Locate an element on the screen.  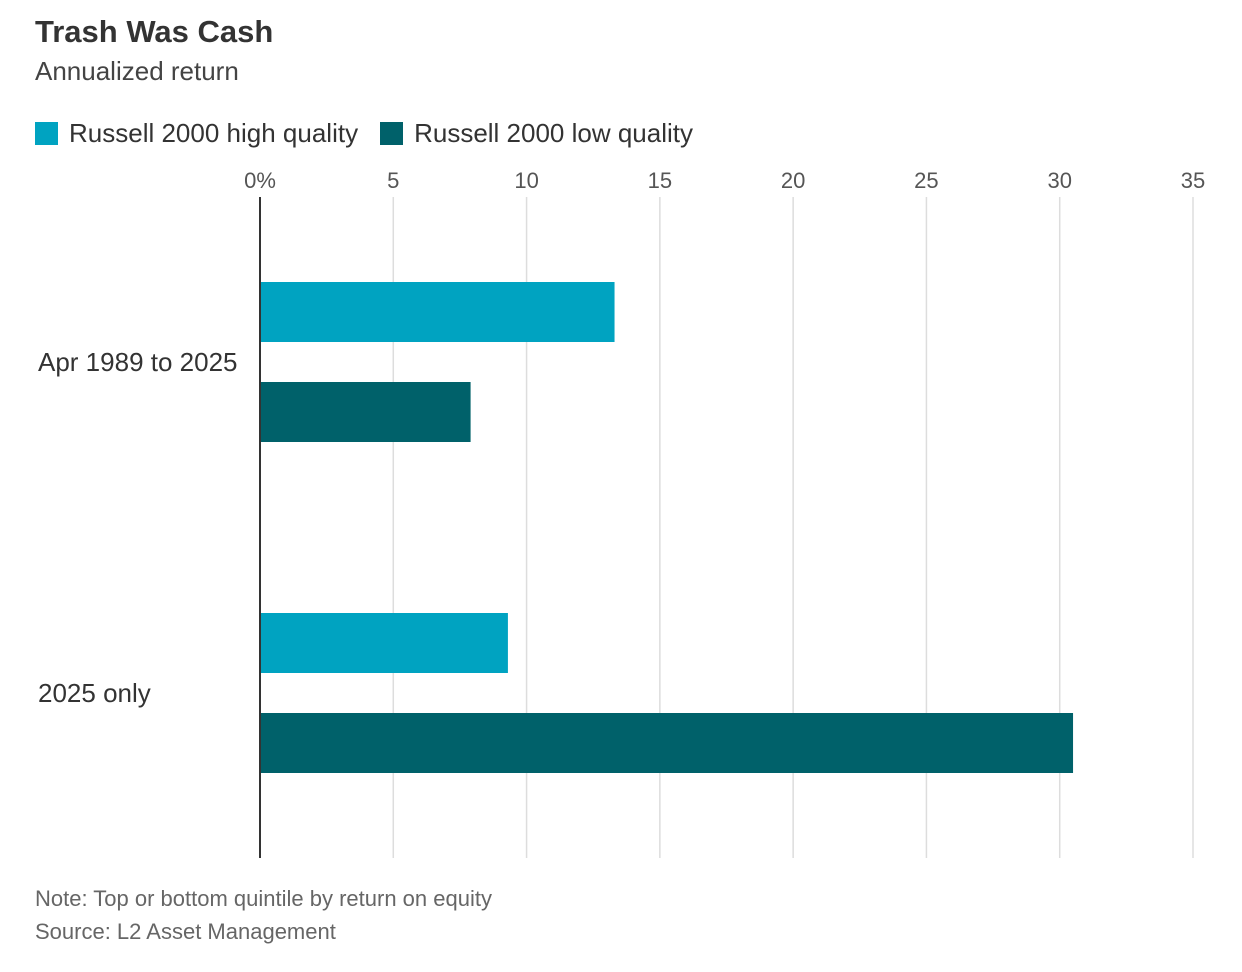
x-tick-label: 25 is located at coordinates (926, 180).